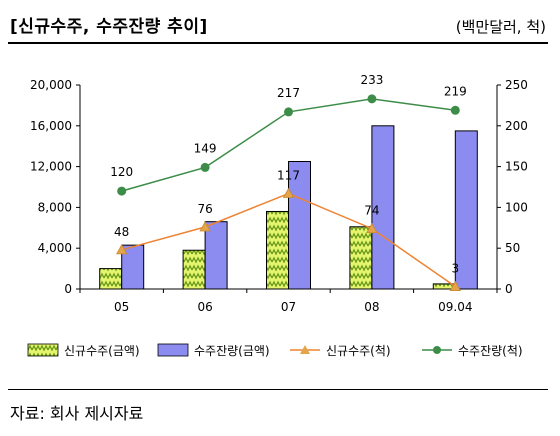 Image resolution: width=560 pixels, height=436 pixels. What do you see at coordinates (455, 269) in the screenshot?
I see `data-label-new-order-count: 3` at bounding box center [455, 269].